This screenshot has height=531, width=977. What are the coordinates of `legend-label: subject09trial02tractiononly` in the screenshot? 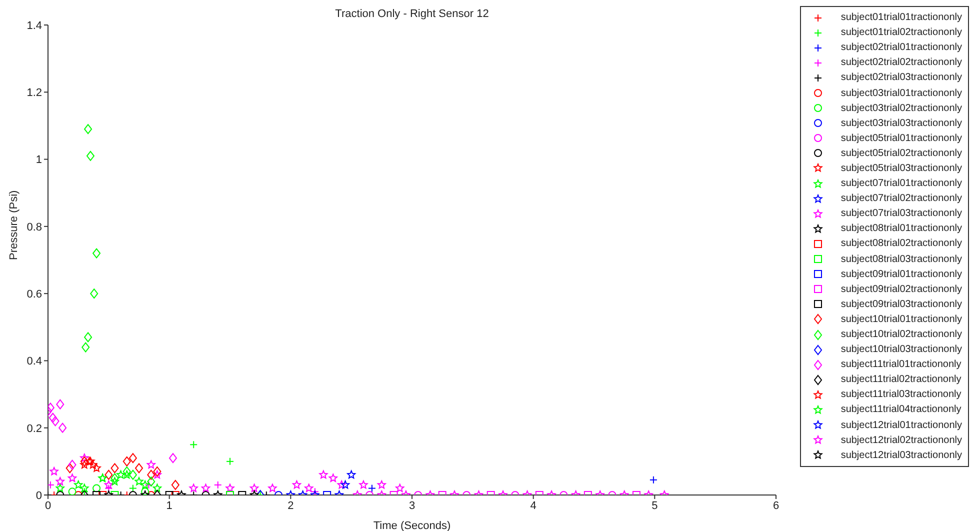 It's located at (901, 289).